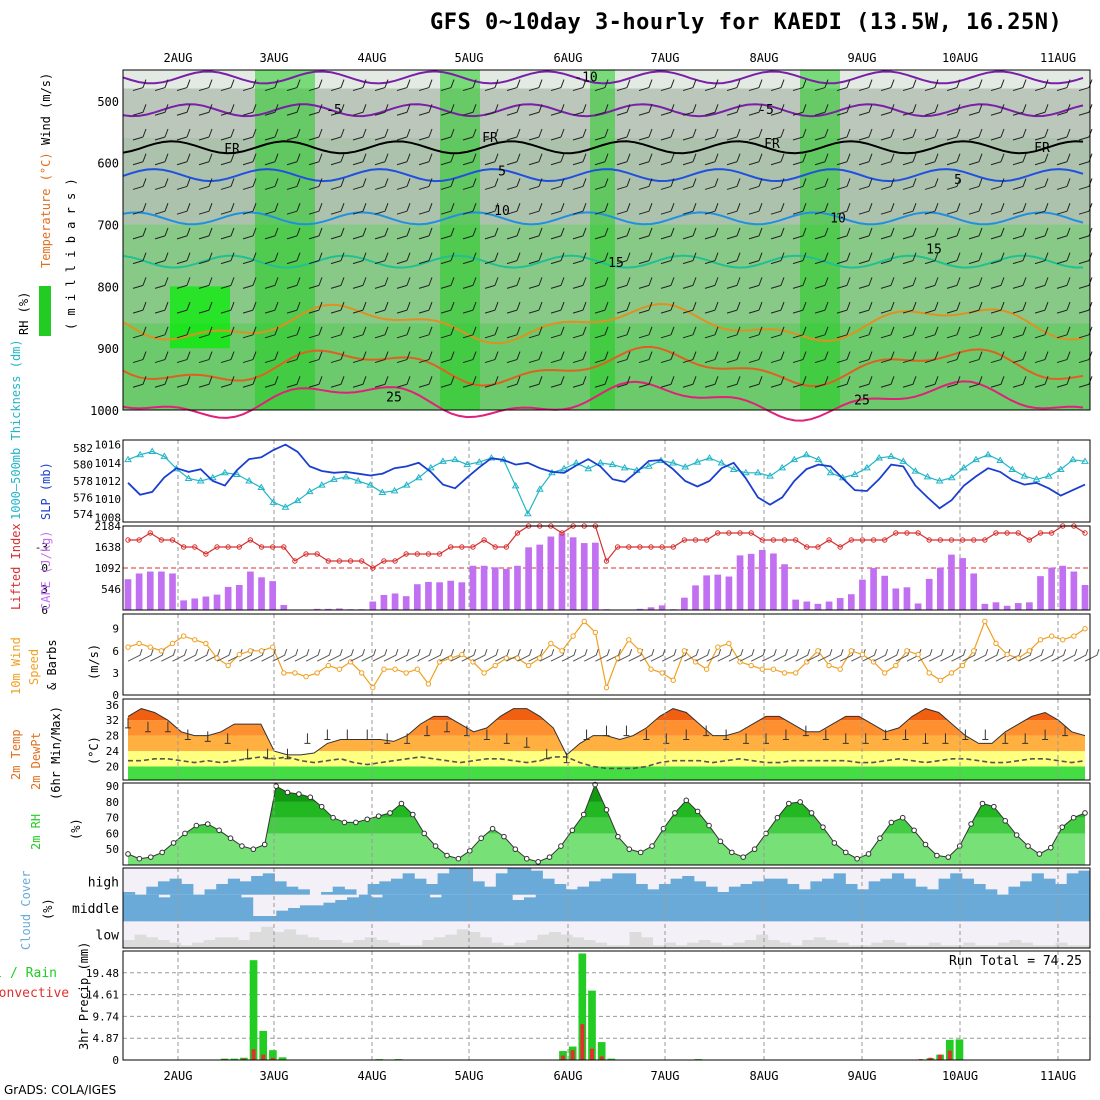 This screenshot has width=1100, height=1100. I want to click on slp-ytick: 1010, so click(108, 499).